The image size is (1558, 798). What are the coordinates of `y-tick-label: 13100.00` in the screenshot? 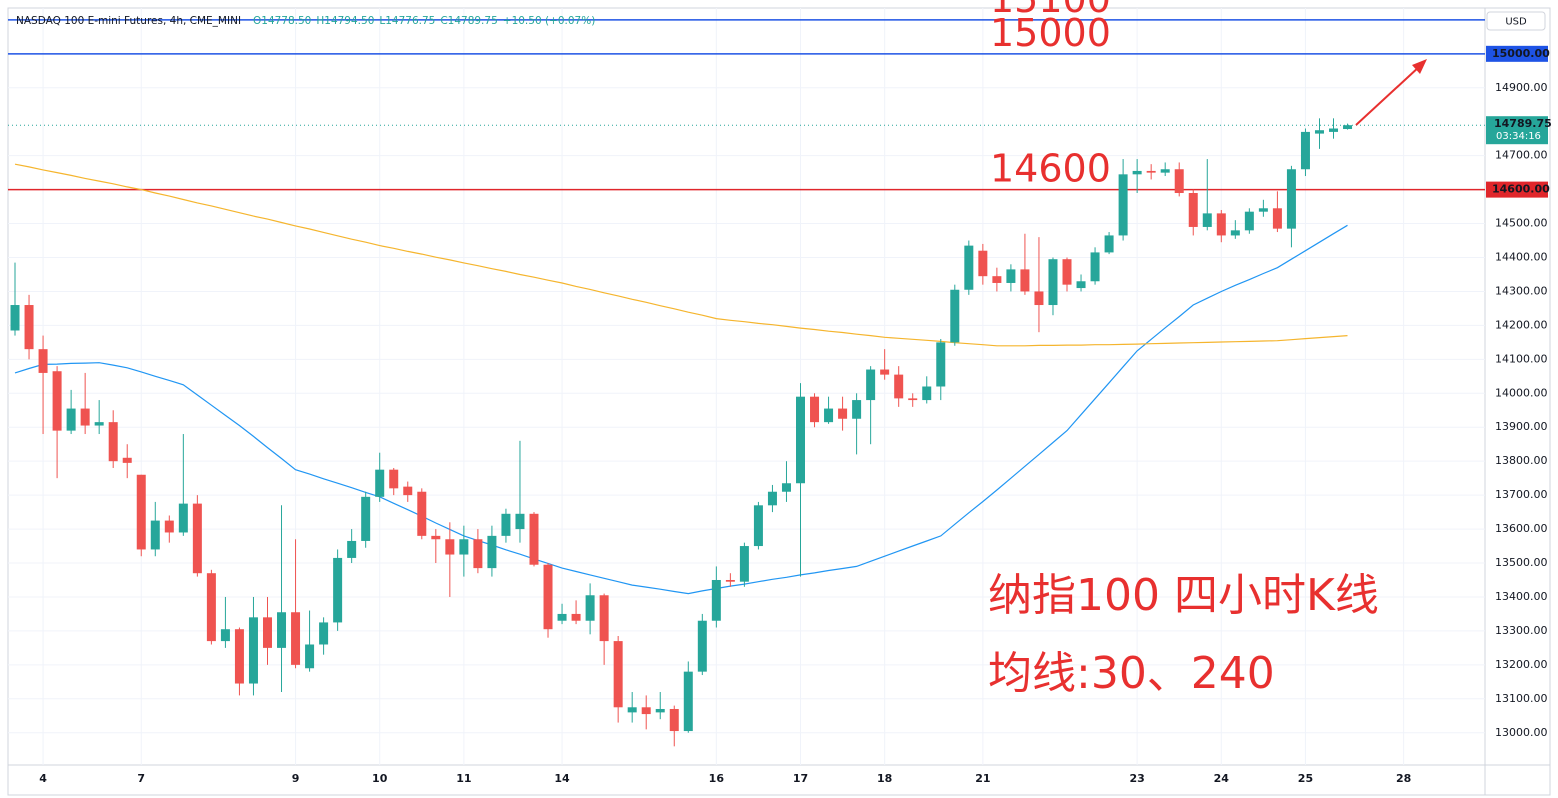 It's located at (1521, 698).